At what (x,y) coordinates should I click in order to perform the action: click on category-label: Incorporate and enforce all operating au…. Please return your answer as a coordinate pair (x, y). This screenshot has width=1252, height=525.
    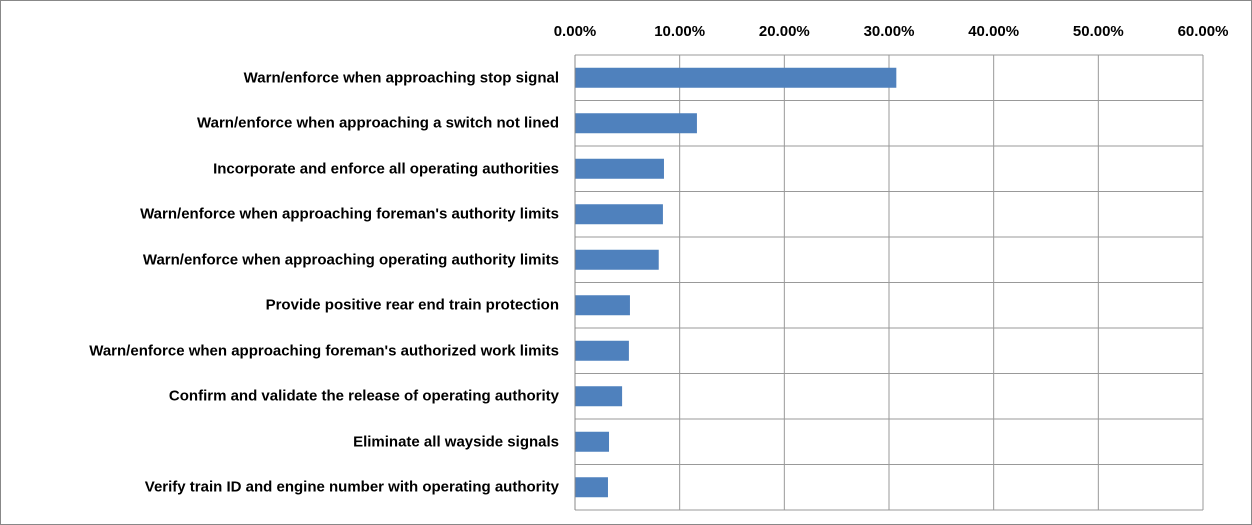
    Looking at the image, I should click on (386, 169).